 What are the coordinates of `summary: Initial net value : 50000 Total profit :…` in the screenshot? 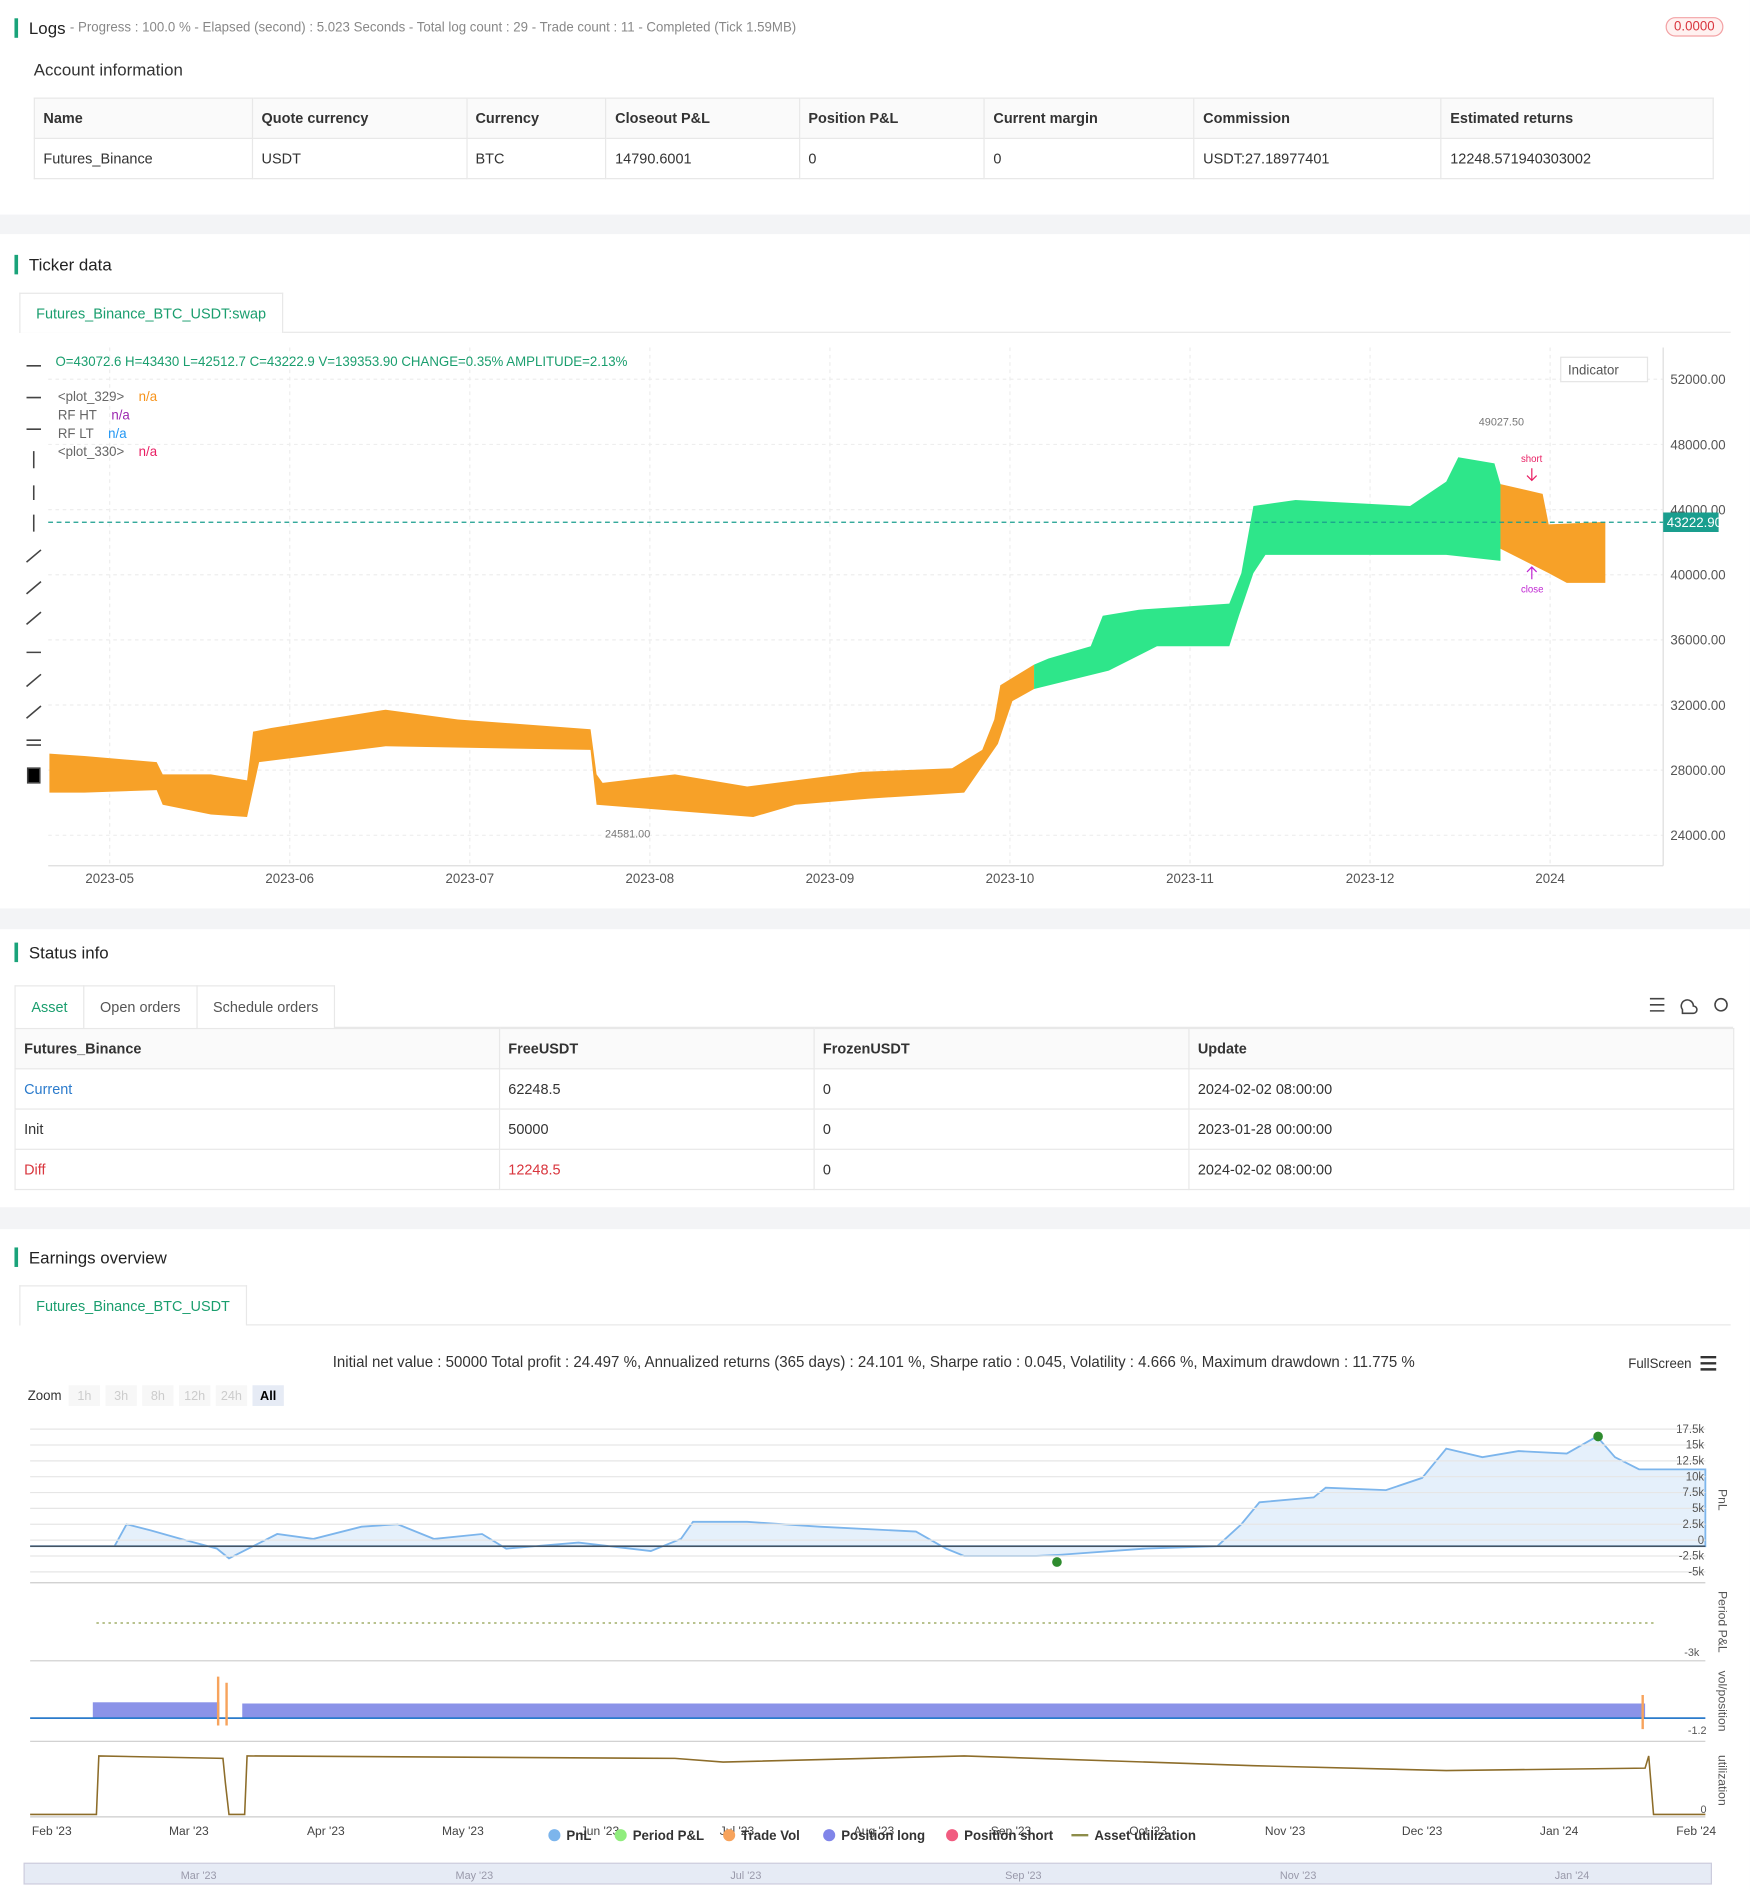 It's located at (874, 1362).